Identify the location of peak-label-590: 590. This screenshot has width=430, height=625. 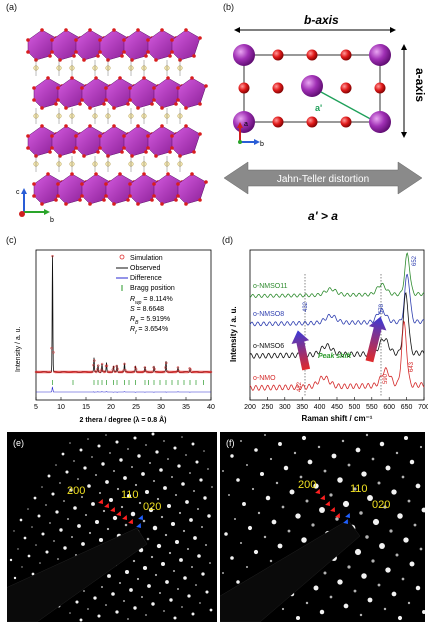
(386, 378).